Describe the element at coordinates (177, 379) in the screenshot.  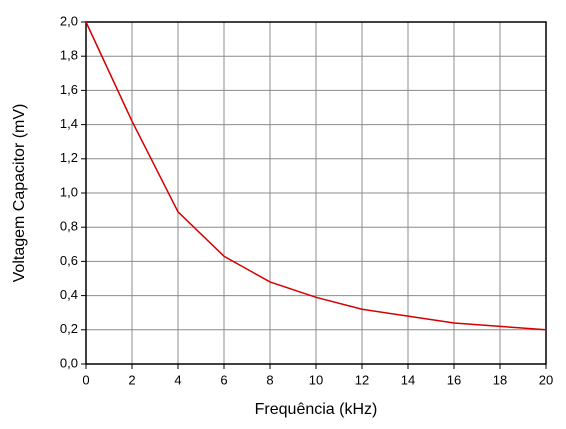
I see `x-tick-label: 4` at that location.